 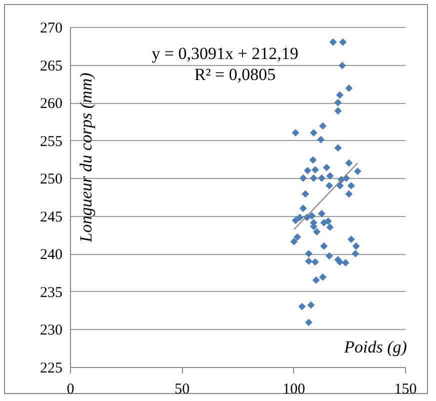 What do you see at coordinates (70, 390) in the screenshot?
I see `x-tick-label: 0` at bounding box center [70, 390].